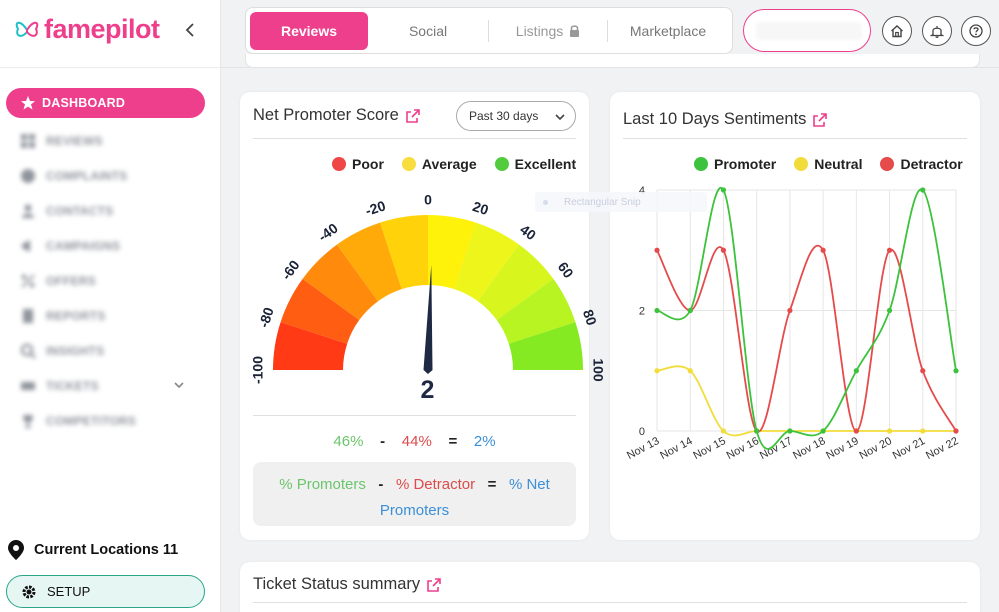 The height and width of the screenshot is (612, 999). What do you see at coordinates (110, 210) in the screenshot?
I see `sidebar-item-contacts: CONTACTS` at bounding box center [110, 210].